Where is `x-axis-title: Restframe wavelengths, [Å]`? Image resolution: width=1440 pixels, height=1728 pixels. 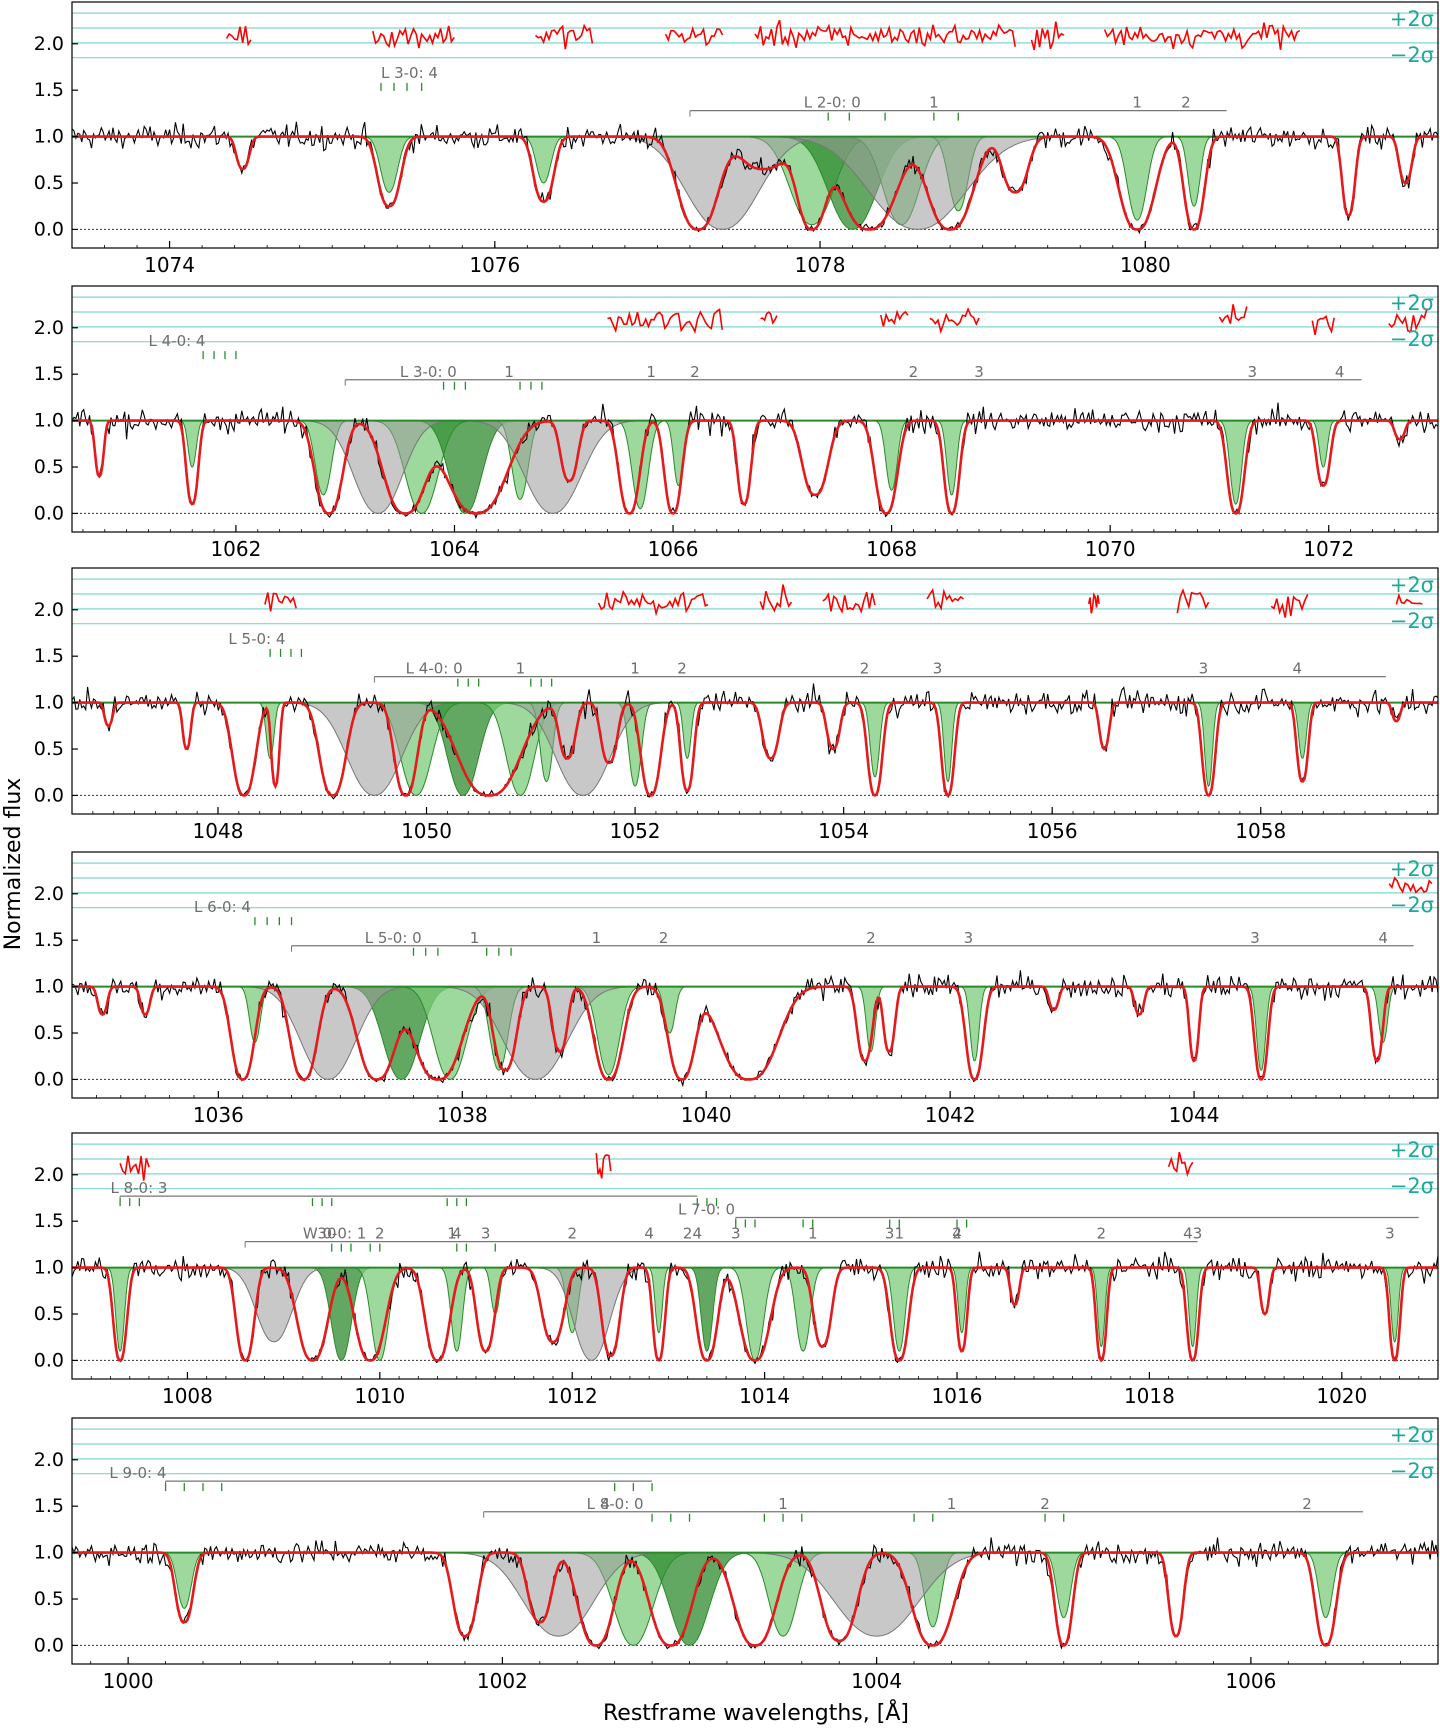 x-axis-title: Restframe wavelengths, [Å] is located at coordinates (756, 1712).